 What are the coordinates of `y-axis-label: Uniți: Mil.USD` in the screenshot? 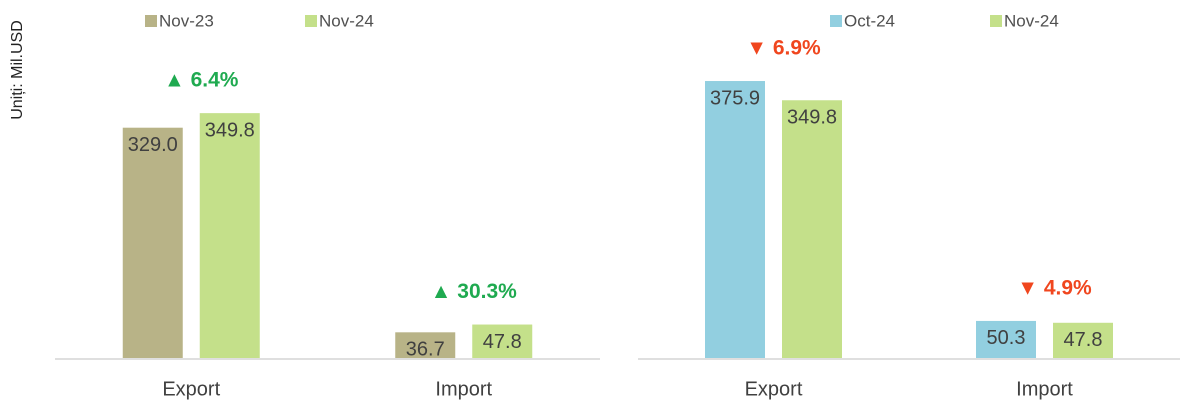 It's located at (17, 70).